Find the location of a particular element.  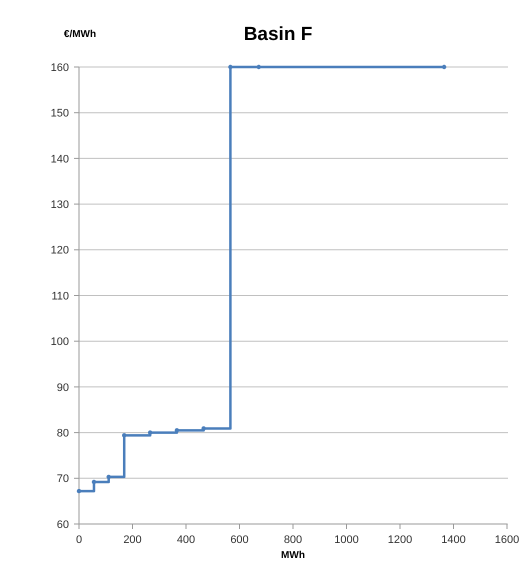

x-tick-label: 0 is located at coordinates (79, 540).